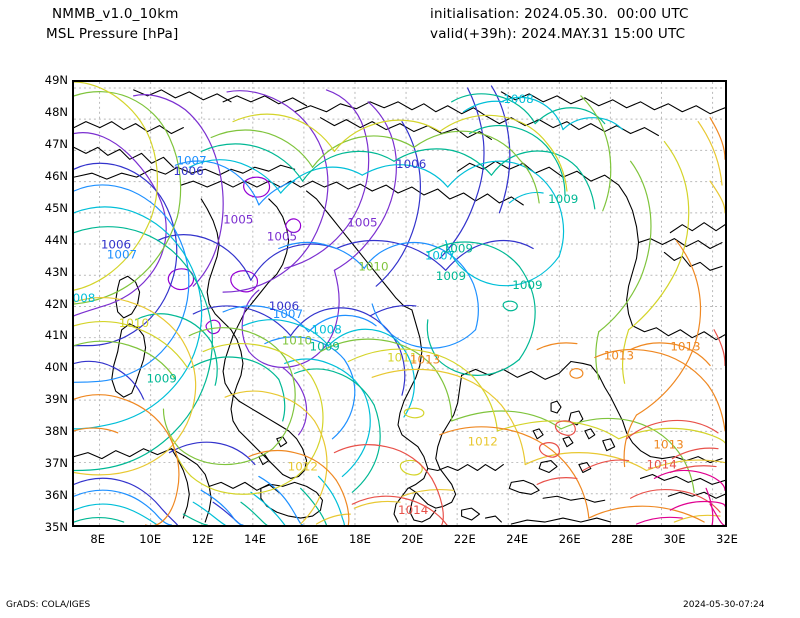 The image size is (800, 618). Describe the element at coordinates (255, 539) in the screenshot. I see `lon-tick-label: 14E` at that location.